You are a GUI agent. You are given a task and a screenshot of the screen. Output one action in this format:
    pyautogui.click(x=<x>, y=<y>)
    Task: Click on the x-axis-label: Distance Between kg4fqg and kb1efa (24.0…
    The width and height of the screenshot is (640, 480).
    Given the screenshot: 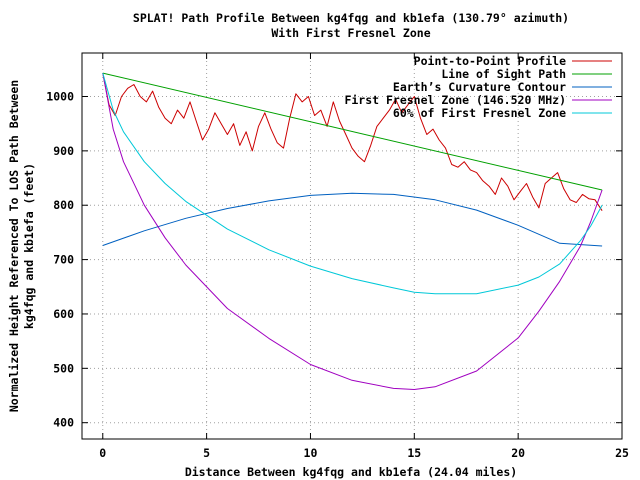 What is the action you would take?
    pyautogui.click(x=351, y=472)
    